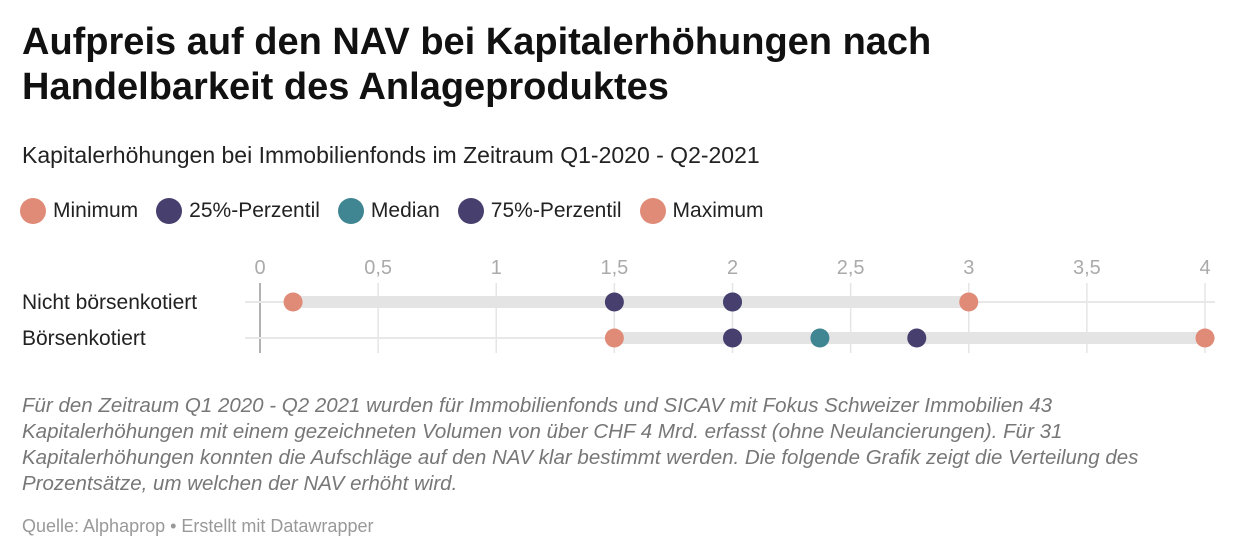  Describe the element at coordinates (851, 268) in the screenshot. I see `x-tick-label: 2,5` at that location.